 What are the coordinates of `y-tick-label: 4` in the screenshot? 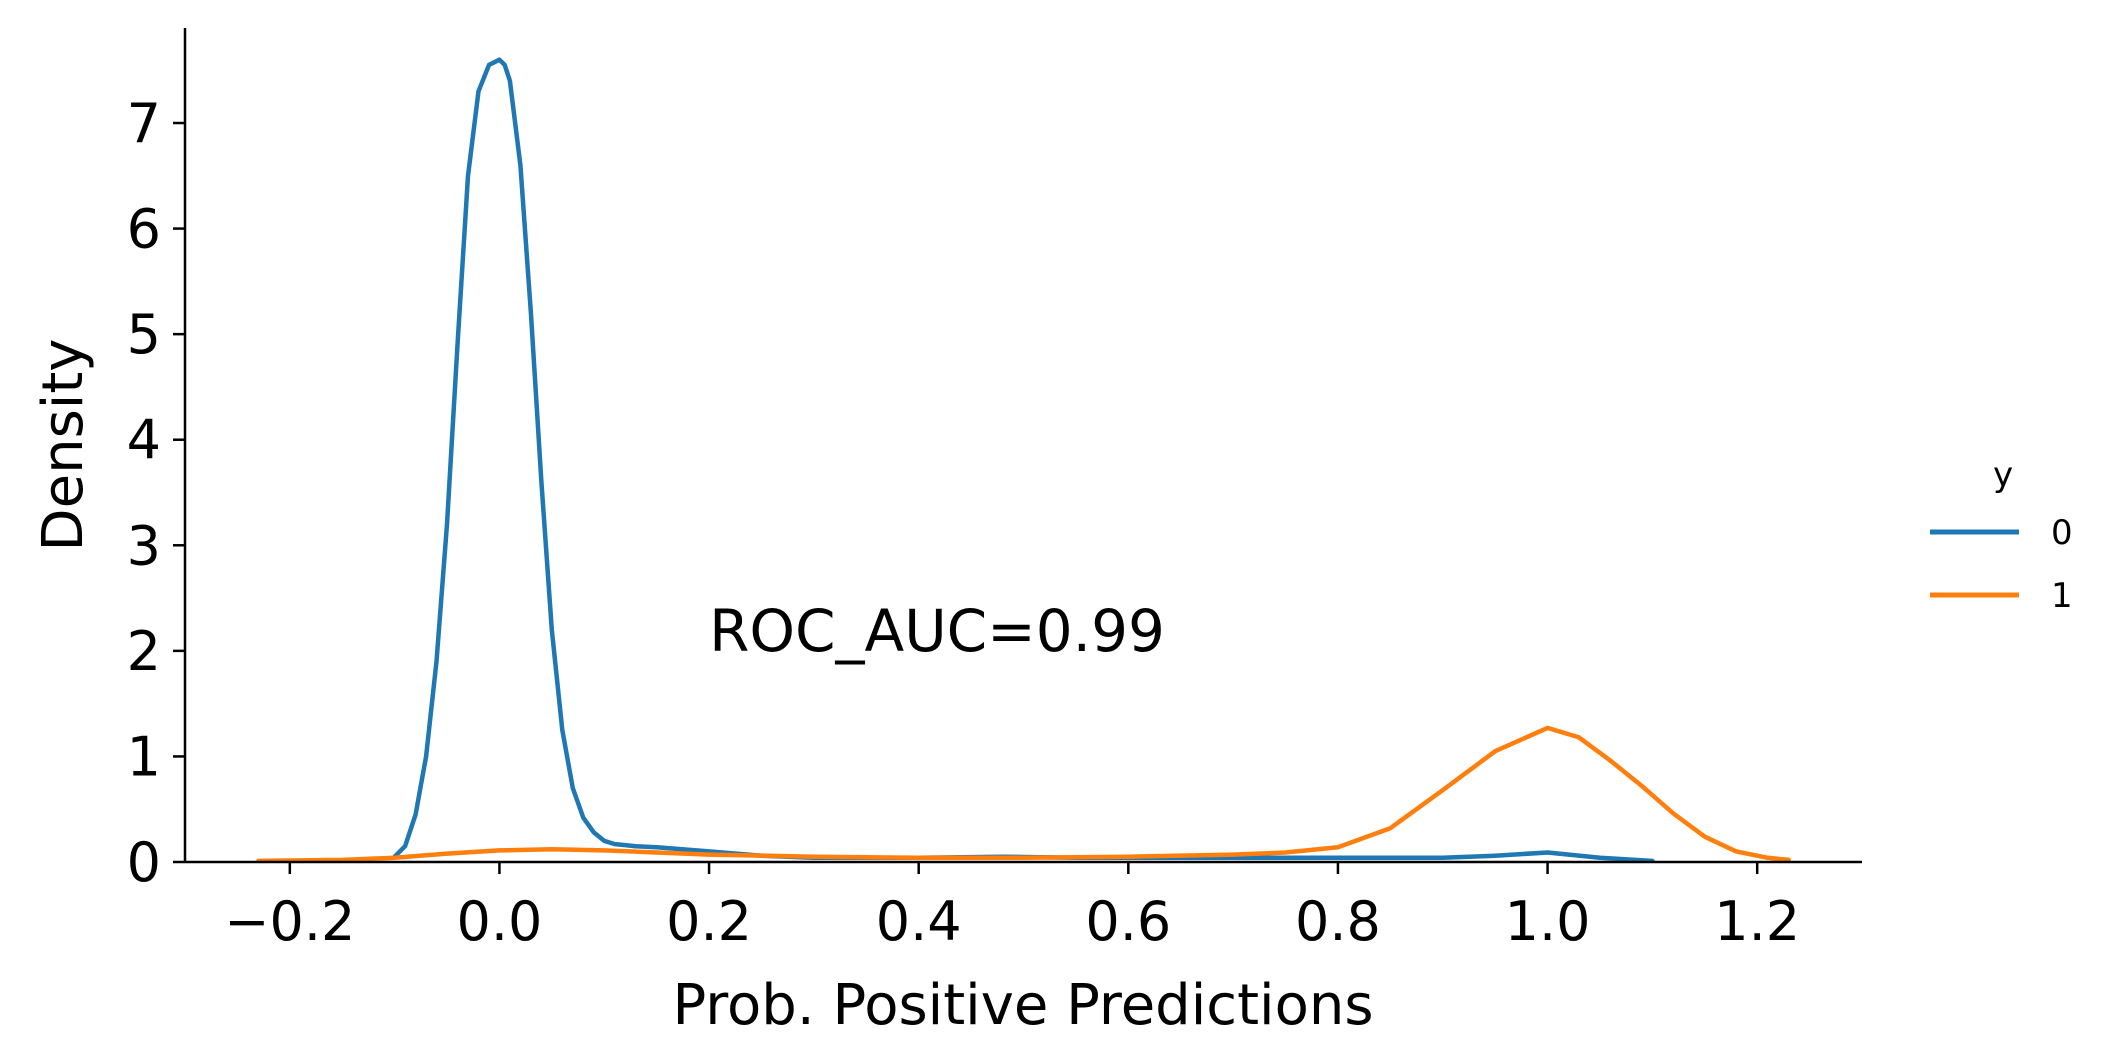 It's located at (144, 440).